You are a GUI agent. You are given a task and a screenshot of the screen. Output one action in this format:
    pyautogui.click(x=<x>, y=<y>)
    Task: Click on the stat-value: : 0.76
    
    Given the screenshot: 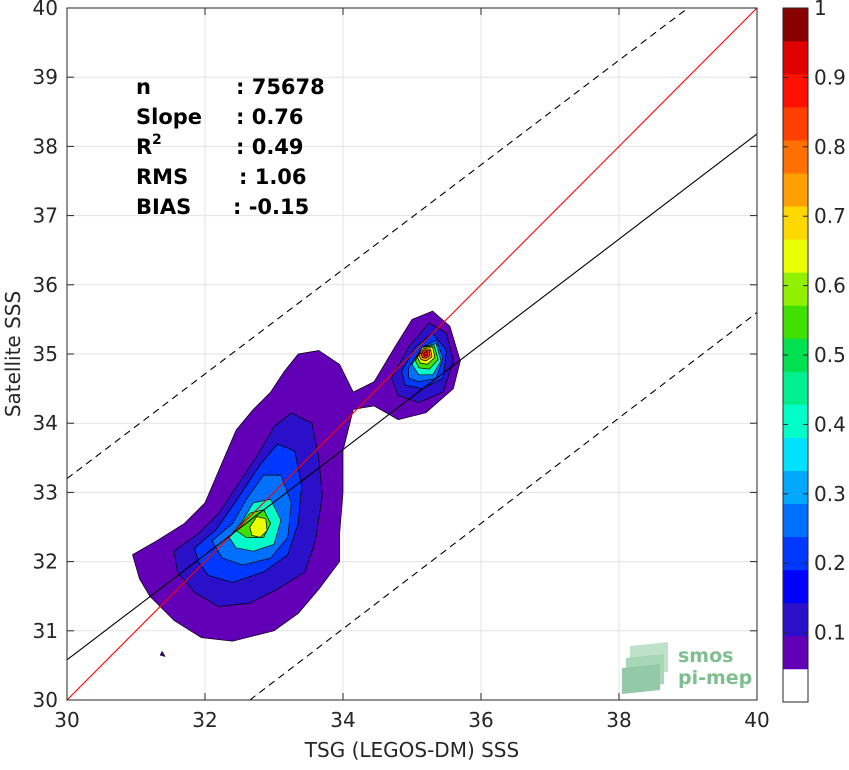 What is the action you would take?
    pyautogui.click(x=270, y=117)
    